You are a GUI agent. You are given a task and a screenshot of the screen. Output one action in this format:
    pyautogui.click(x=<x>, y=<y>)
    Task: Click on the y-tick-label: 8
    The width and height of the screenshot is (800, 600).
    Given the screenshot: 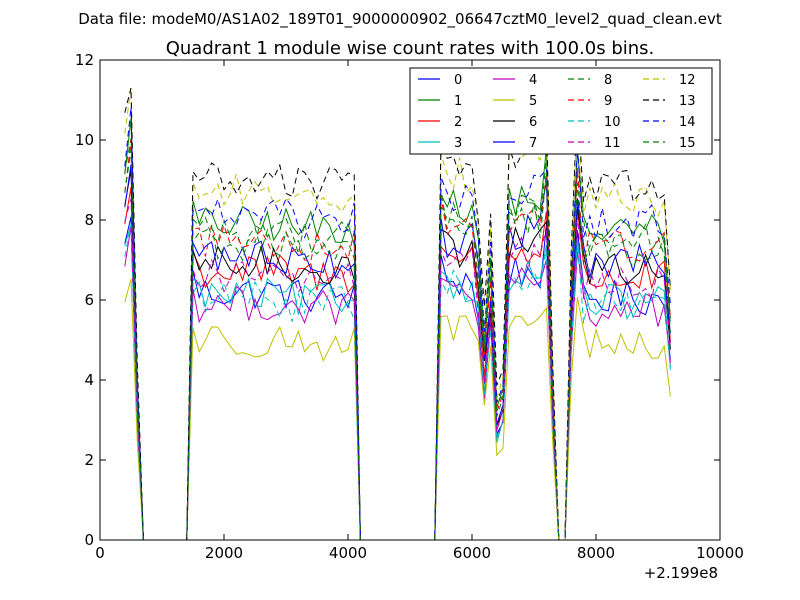 What is the action you would take?
    pyautogui.click(x=89, y=220)
    